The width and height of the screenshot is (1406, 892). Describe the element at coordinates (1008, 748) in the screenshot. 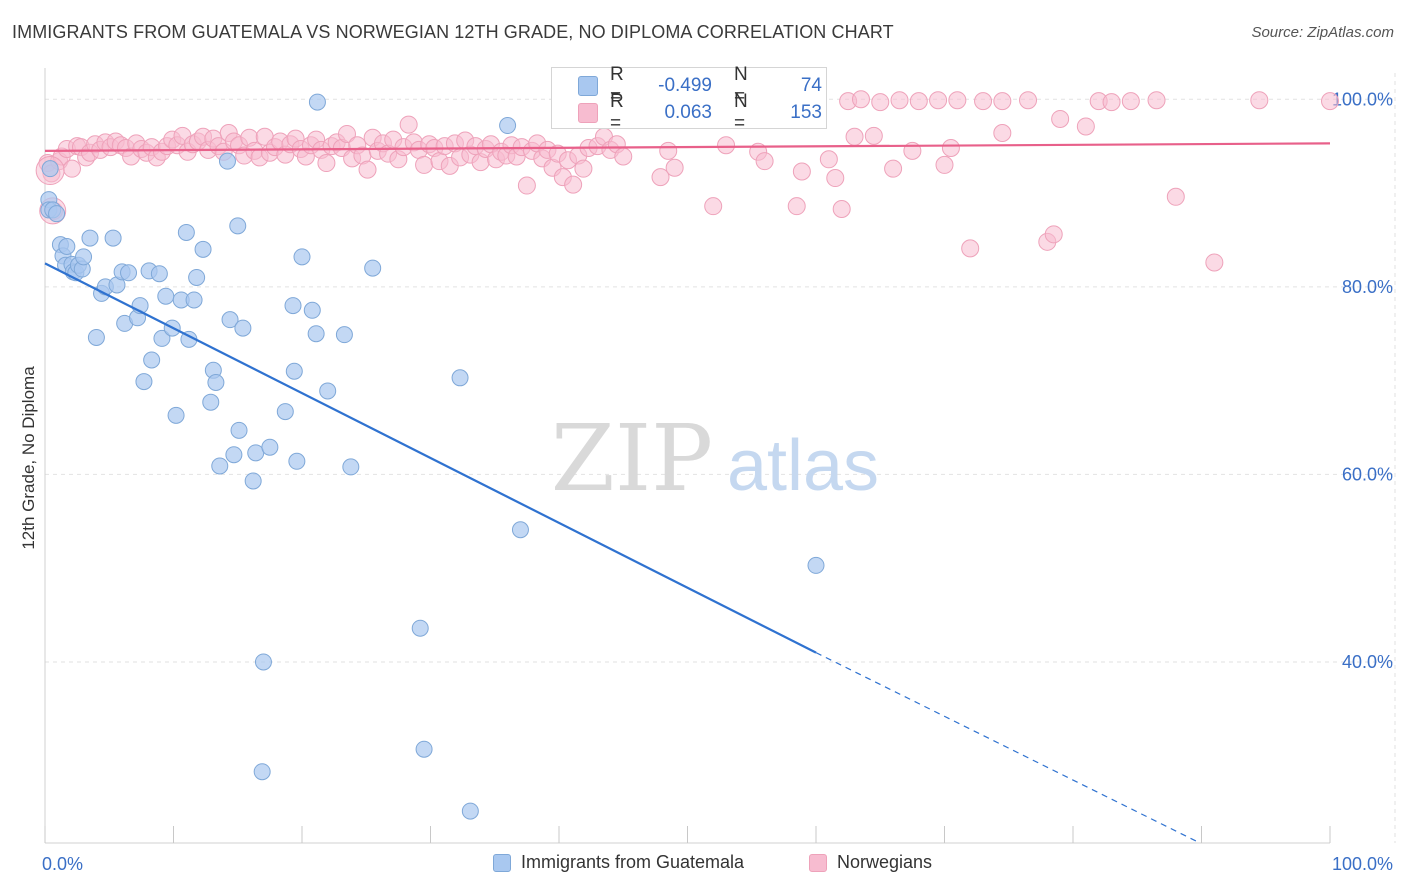

I see `guatemala-trend-extension` at that location.